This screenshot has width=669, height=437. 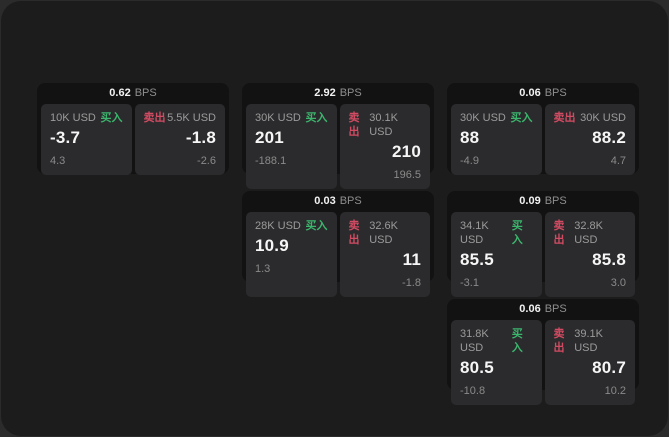 I want to click on sell-price: 88.2, so click(x=609, y=137).